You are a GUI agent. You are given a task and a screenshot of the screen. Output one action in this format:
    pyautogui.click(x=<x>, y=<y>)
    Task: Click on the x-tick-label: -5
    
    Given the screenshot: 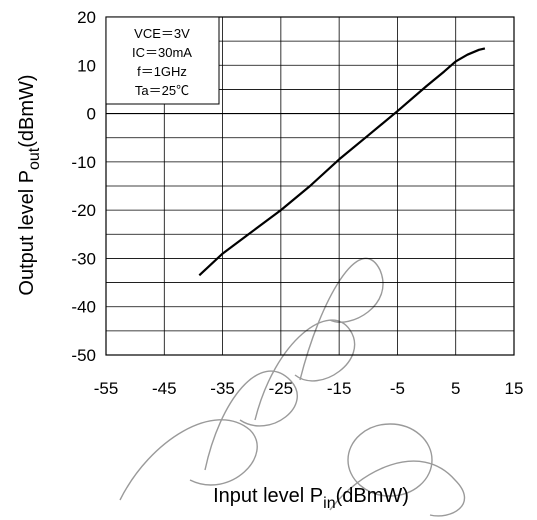 What is the action you would take?
    pyautogui.click(x=397, y=388)
    